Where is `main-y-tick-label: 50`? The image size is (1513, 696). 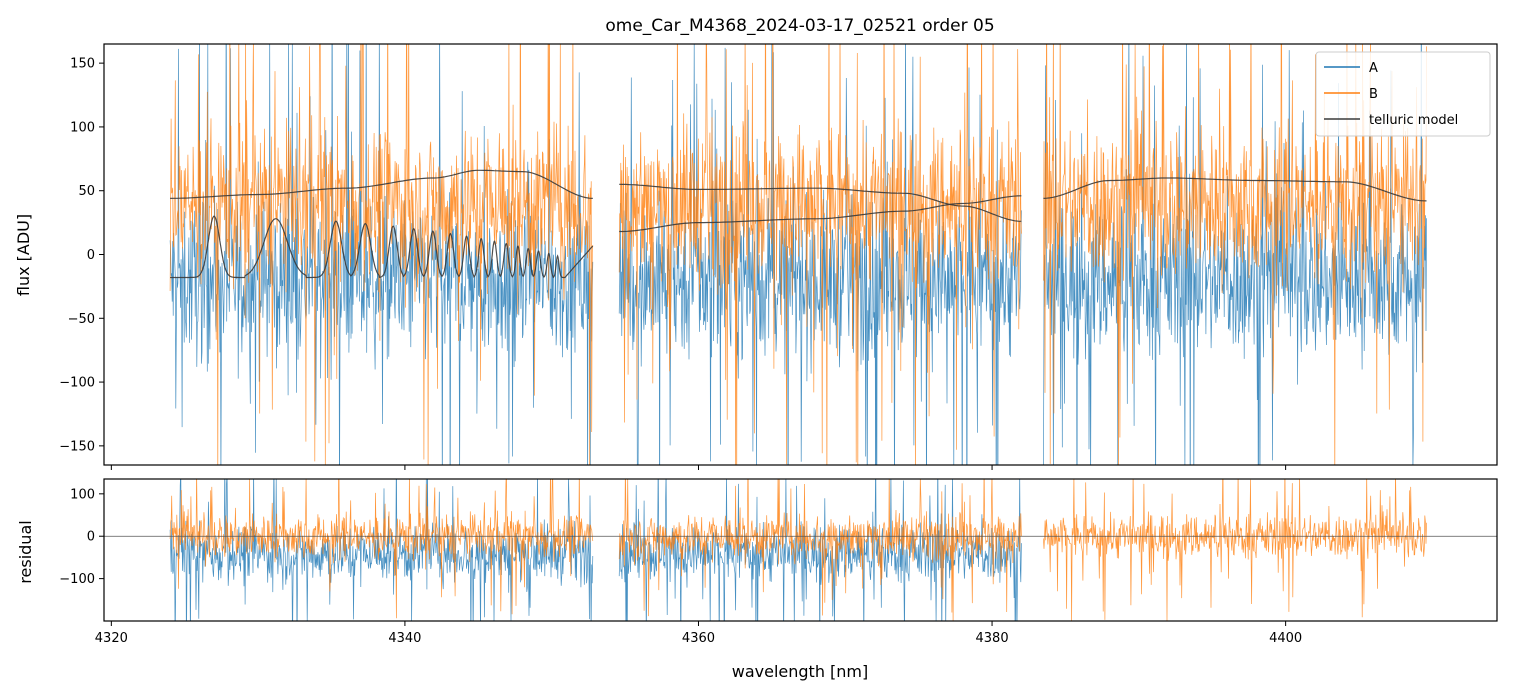 main-y-tick-label: 50 is located at coordinates (86, 191).